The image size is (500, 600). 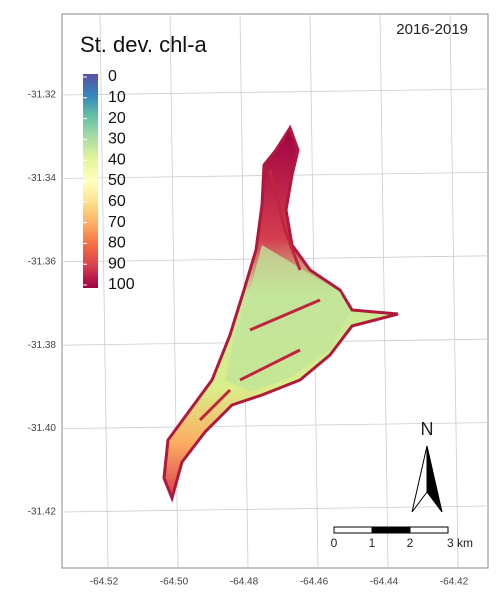 What do you see at coordinates (90, 181) in the screenshot?
I see `legend-colorbar` at bounding box center [90, 181].